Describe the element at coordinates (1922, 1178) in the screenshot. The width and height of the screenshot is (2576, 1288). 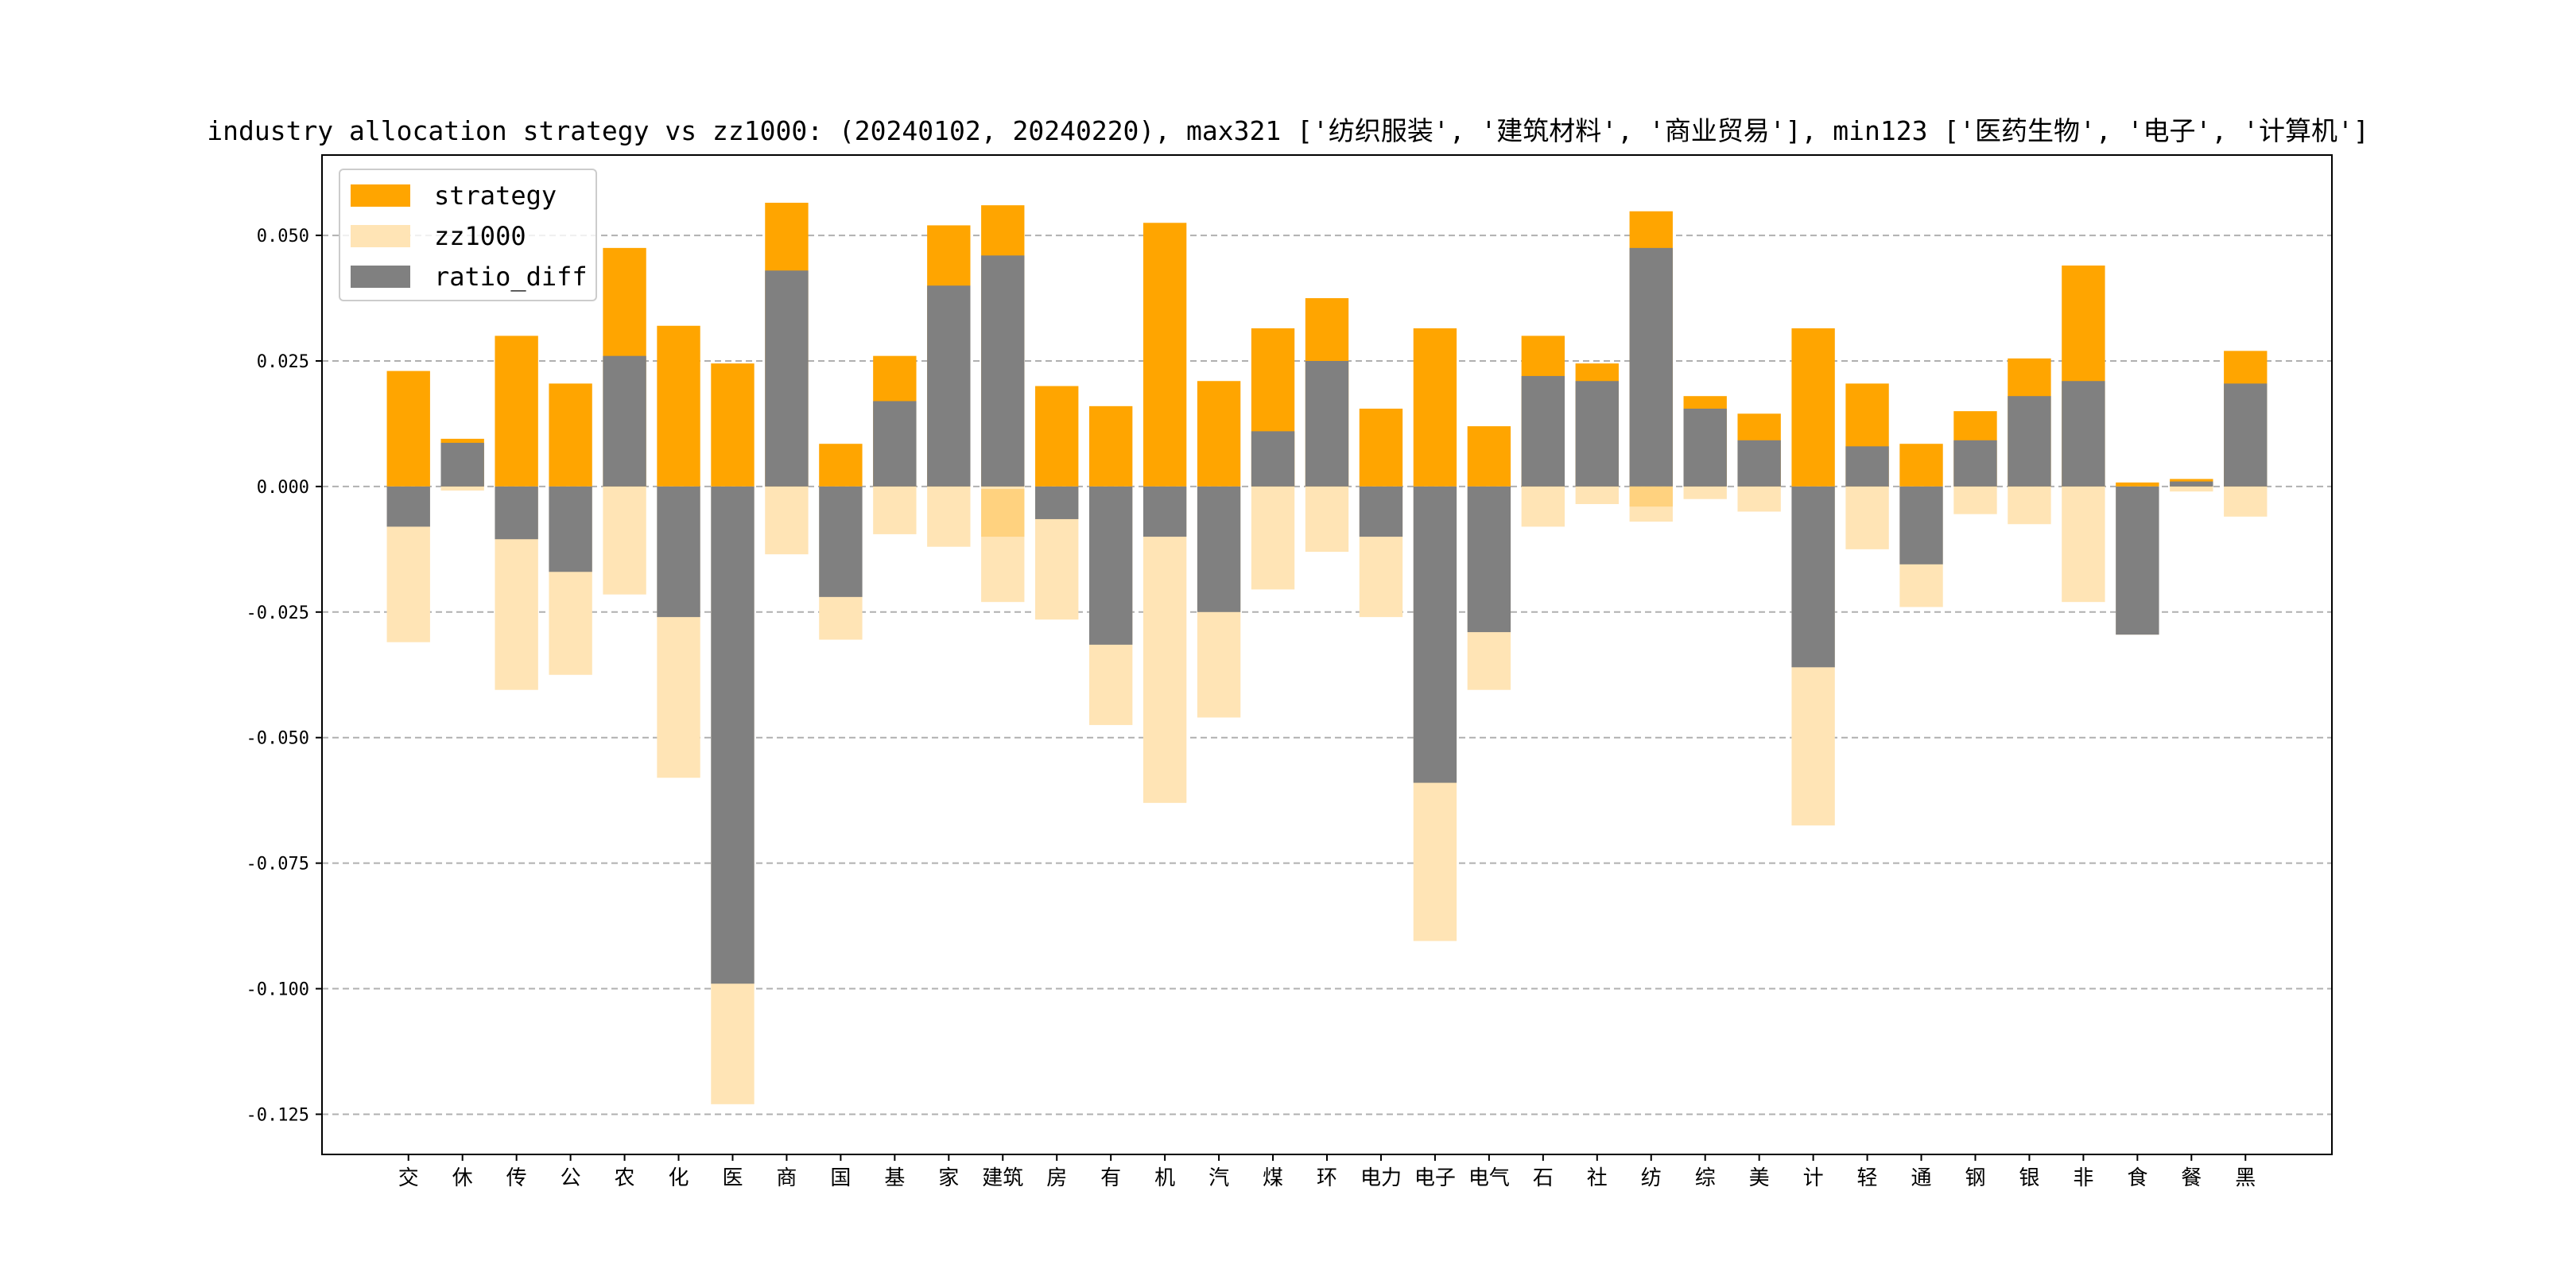
I see `x-tick-label: 通` at that location.